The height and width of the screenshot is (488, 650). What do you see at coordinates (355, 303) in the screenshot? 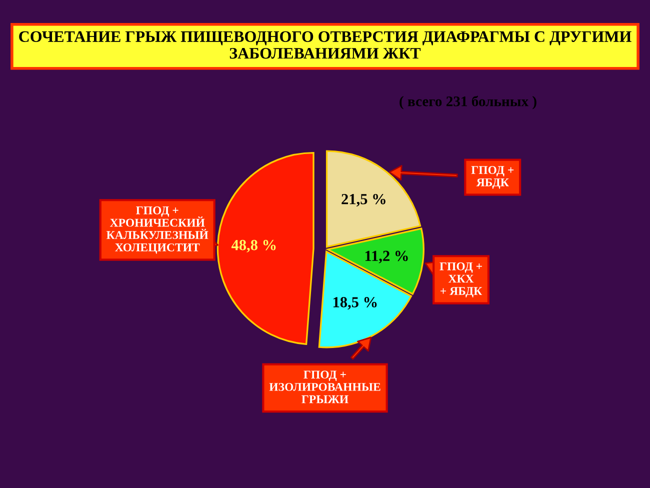
I see `data-label: 18,5 %` at bounding box center [355, 303].